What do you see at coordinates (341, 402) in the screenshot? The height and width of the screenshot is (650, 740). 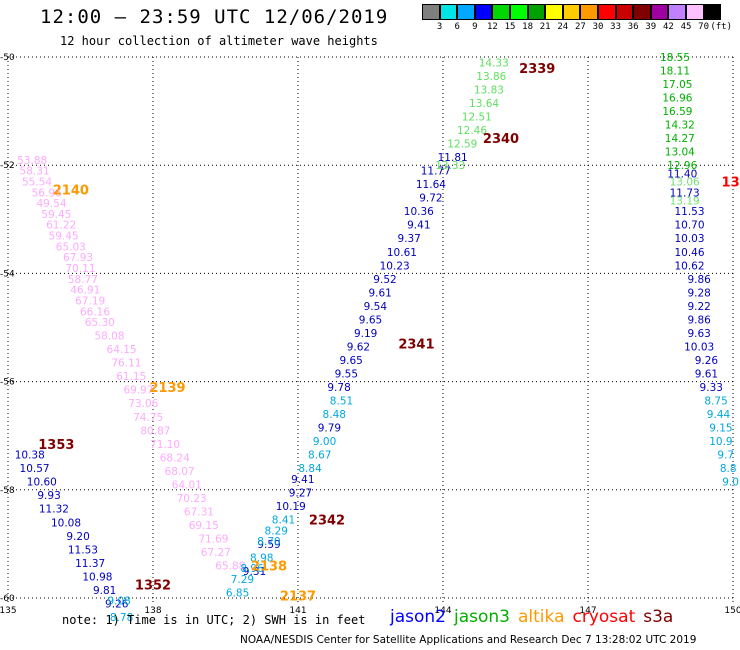 I see `wave-height-label: 8.51` at bounding box center [341, 402].